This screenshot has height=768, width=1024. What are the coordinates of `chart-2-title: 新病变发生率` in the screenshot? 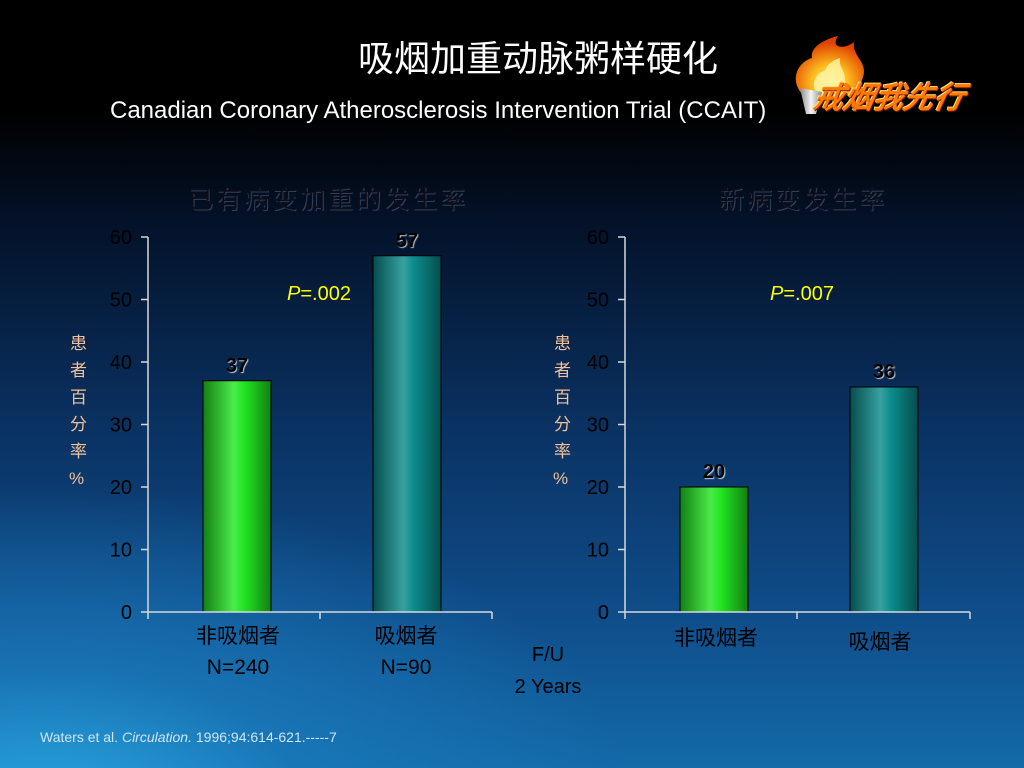 It's located at (802, 200).